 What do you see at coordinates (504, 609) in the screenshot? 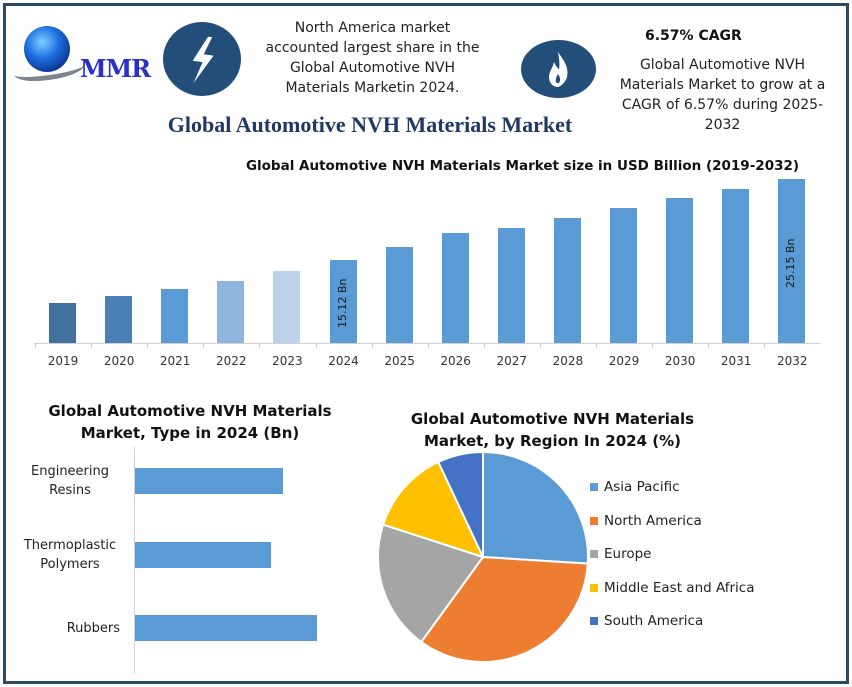
I see `pie-slice-north-america` at bounding box center [504, 609].